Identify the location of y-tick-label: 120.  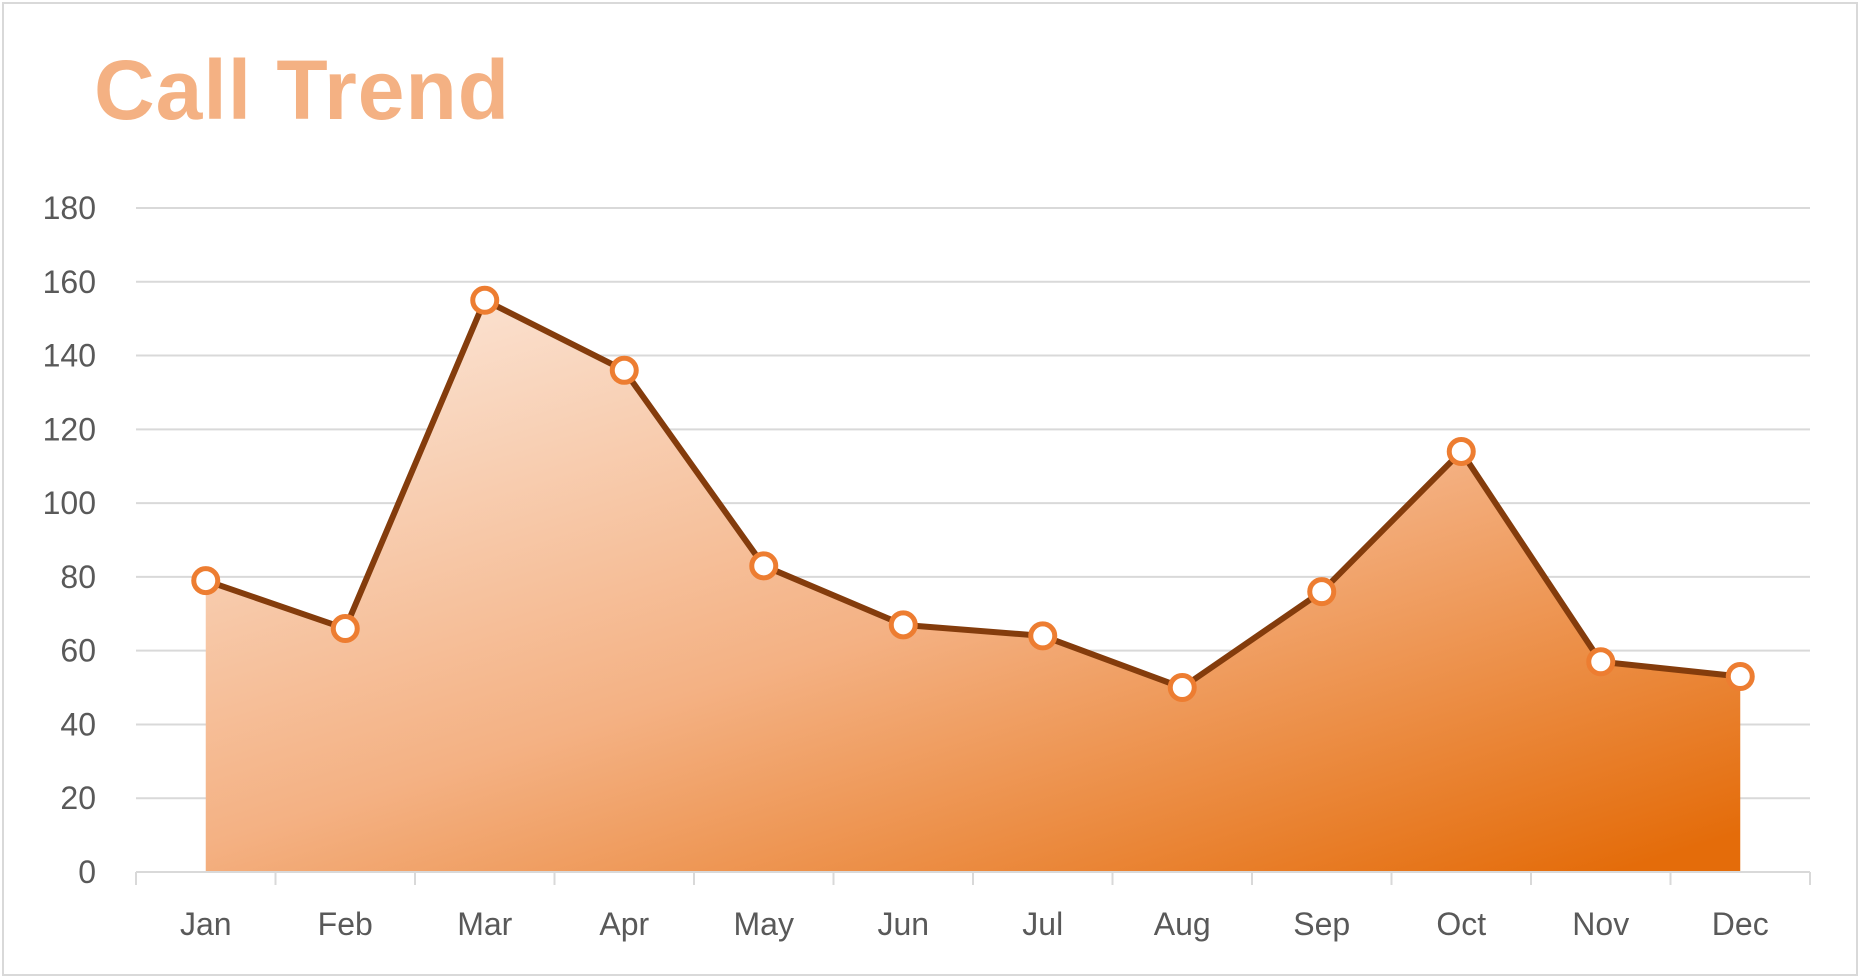
(69, 429).